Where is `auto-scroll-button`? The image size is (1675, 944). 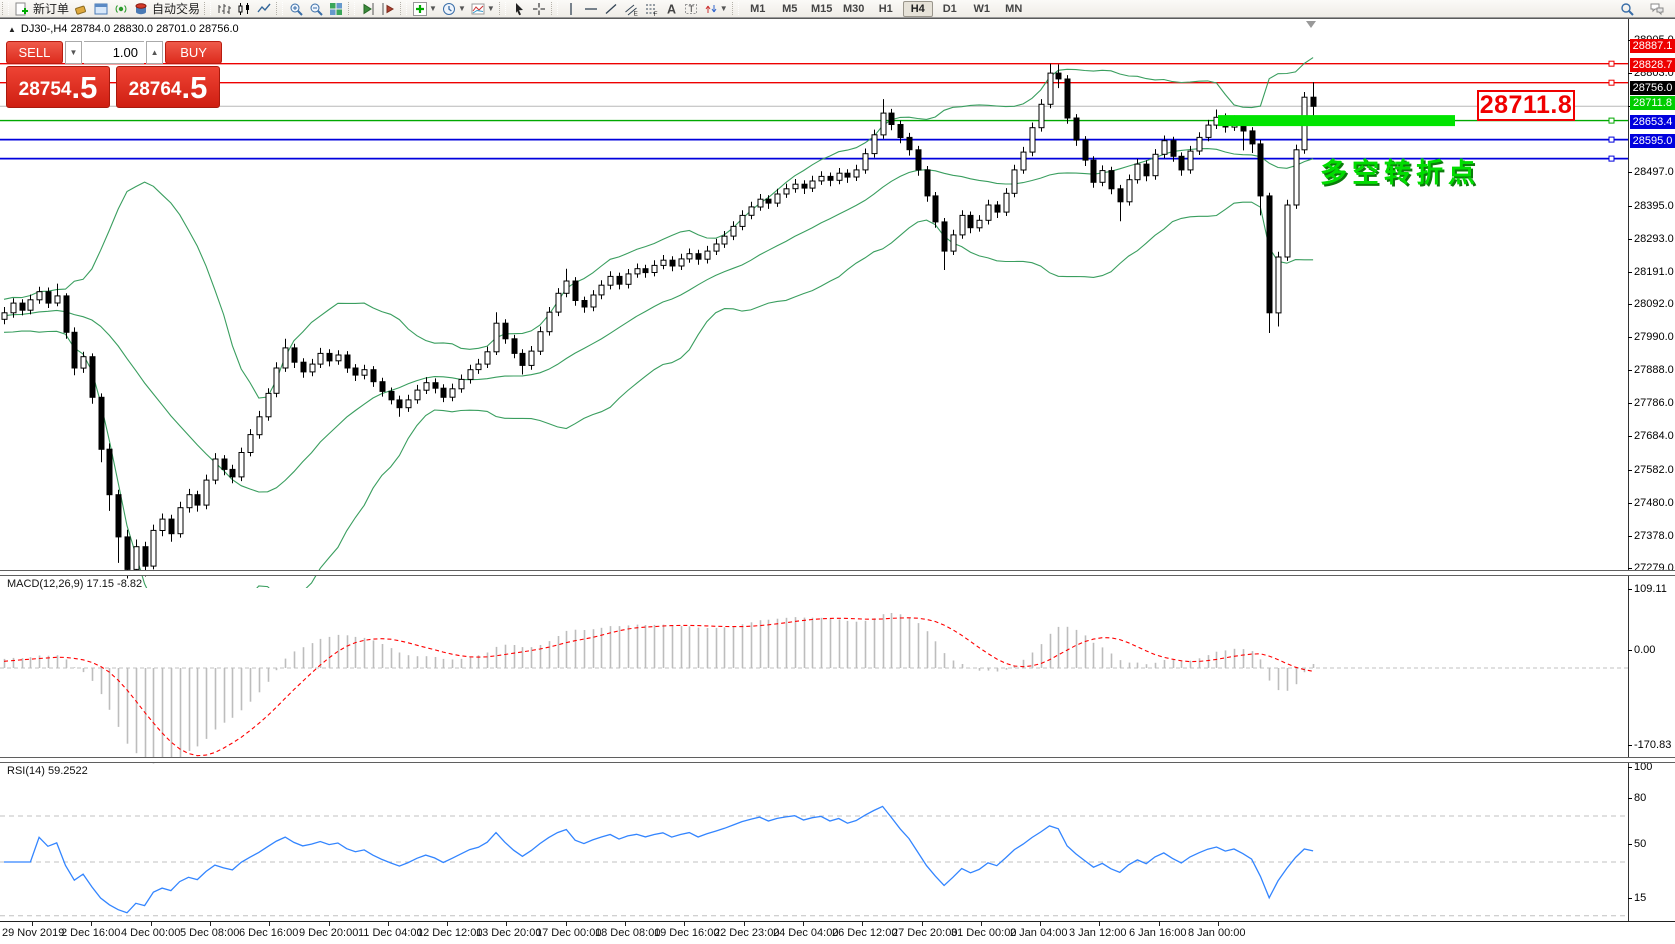 auto-scroll-button is located at coordinates (368, 9).